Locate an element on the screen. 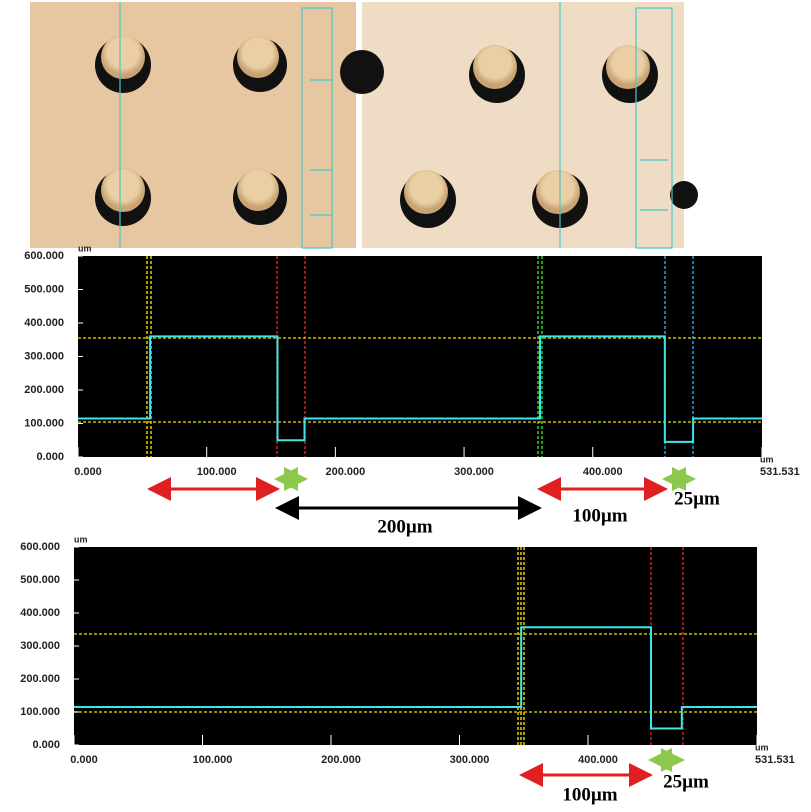  annotation: 200µm is located at coordinates (404, 526).